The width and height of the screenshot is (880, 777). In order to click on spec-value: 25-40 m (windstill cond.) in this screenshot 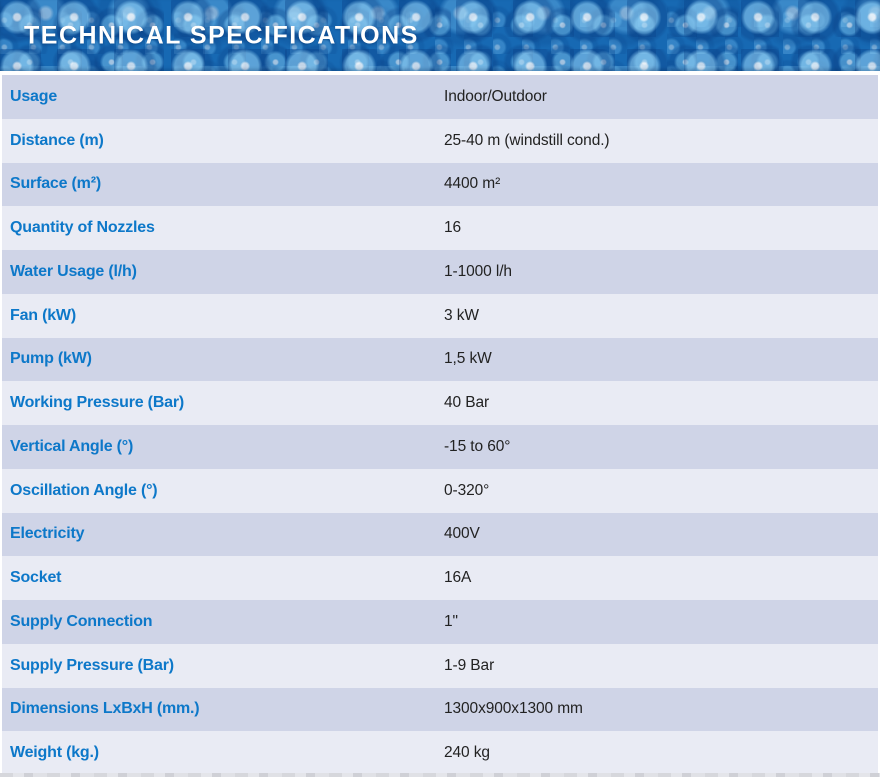, I will do `click(527, 140)`.